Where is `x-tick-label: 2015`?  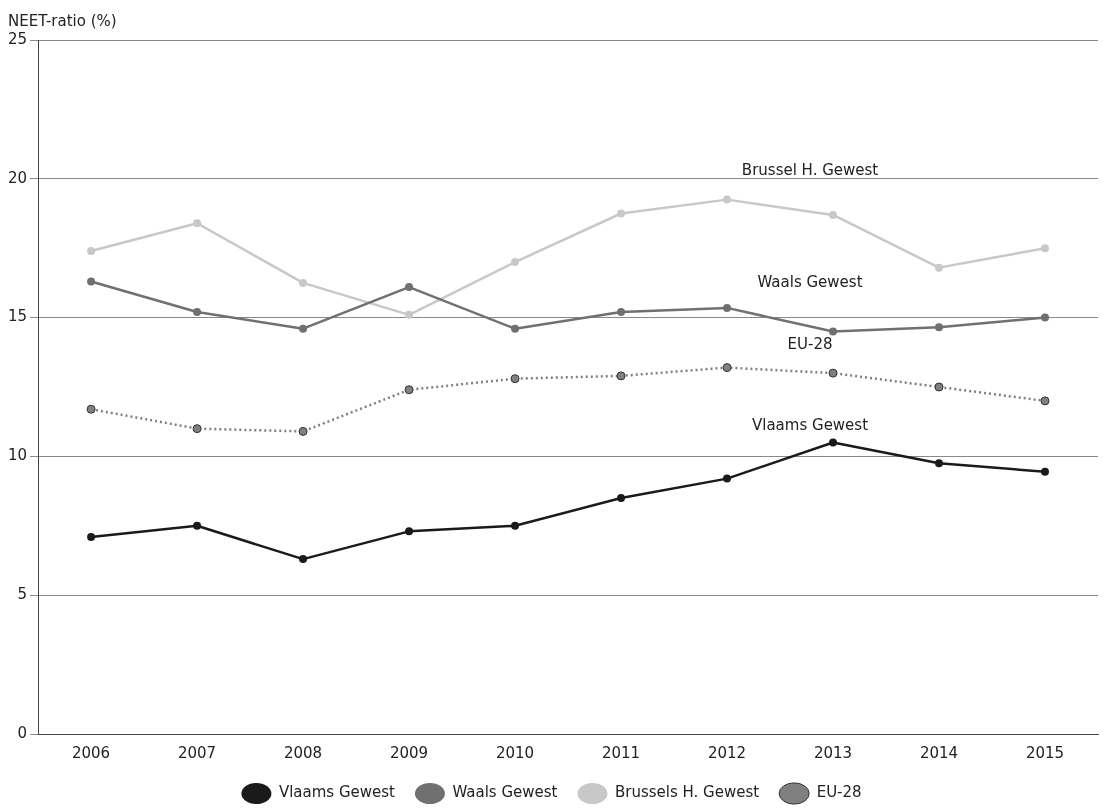
x-tick-label: 2015 is located at coordinates (1045, 752).